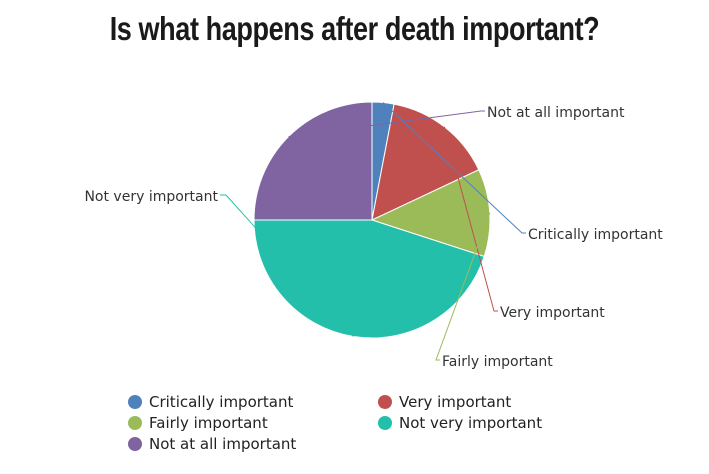 Image resolution: width=709 pixels, height=474 pixels. What do you see at coordinates (208, 423) in the screenshot?
I see `legend-label: Fairly important` at bounding box center [208, 423].